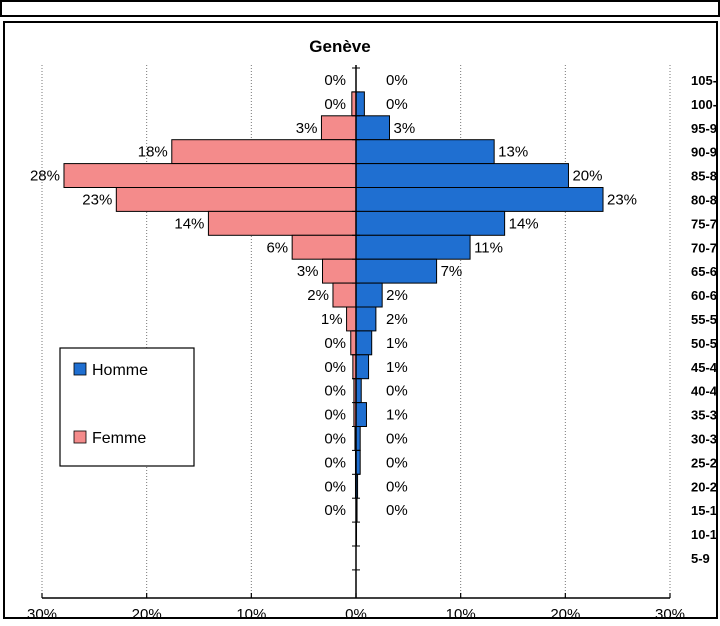 The image size is (720, 626). I want to click on data-label-homme-15: 0%, so click(397, 438).